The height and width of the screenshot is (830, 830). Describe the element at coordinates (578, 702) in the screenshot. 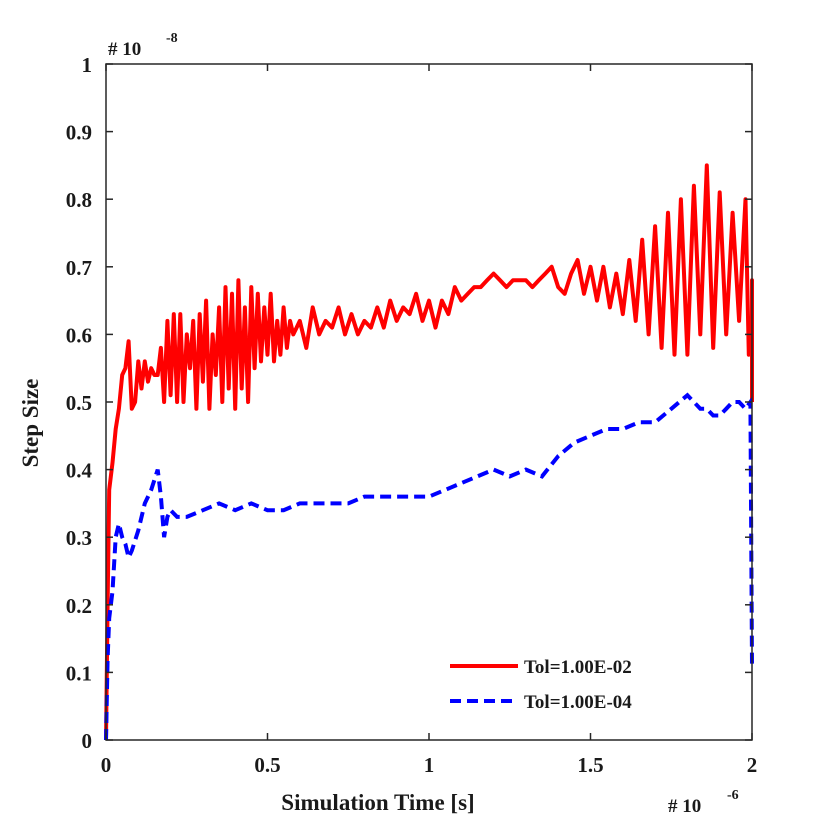

I see `legend-label-tol-1e-04: Tol=1.00E-04` at that location.